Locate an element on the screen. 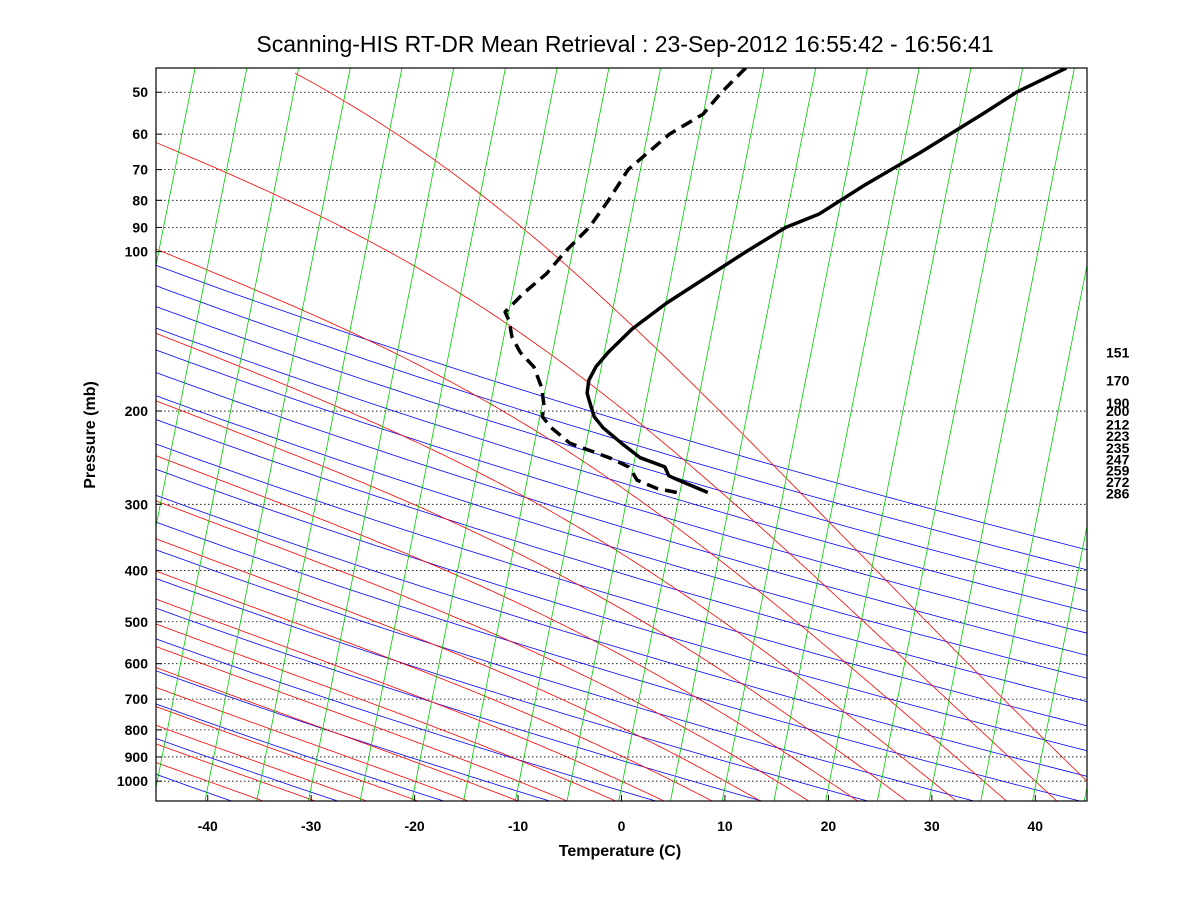 This screenshot has height=900, width=1200. y-tick-label: 80 is located at coordinates (140, 200).